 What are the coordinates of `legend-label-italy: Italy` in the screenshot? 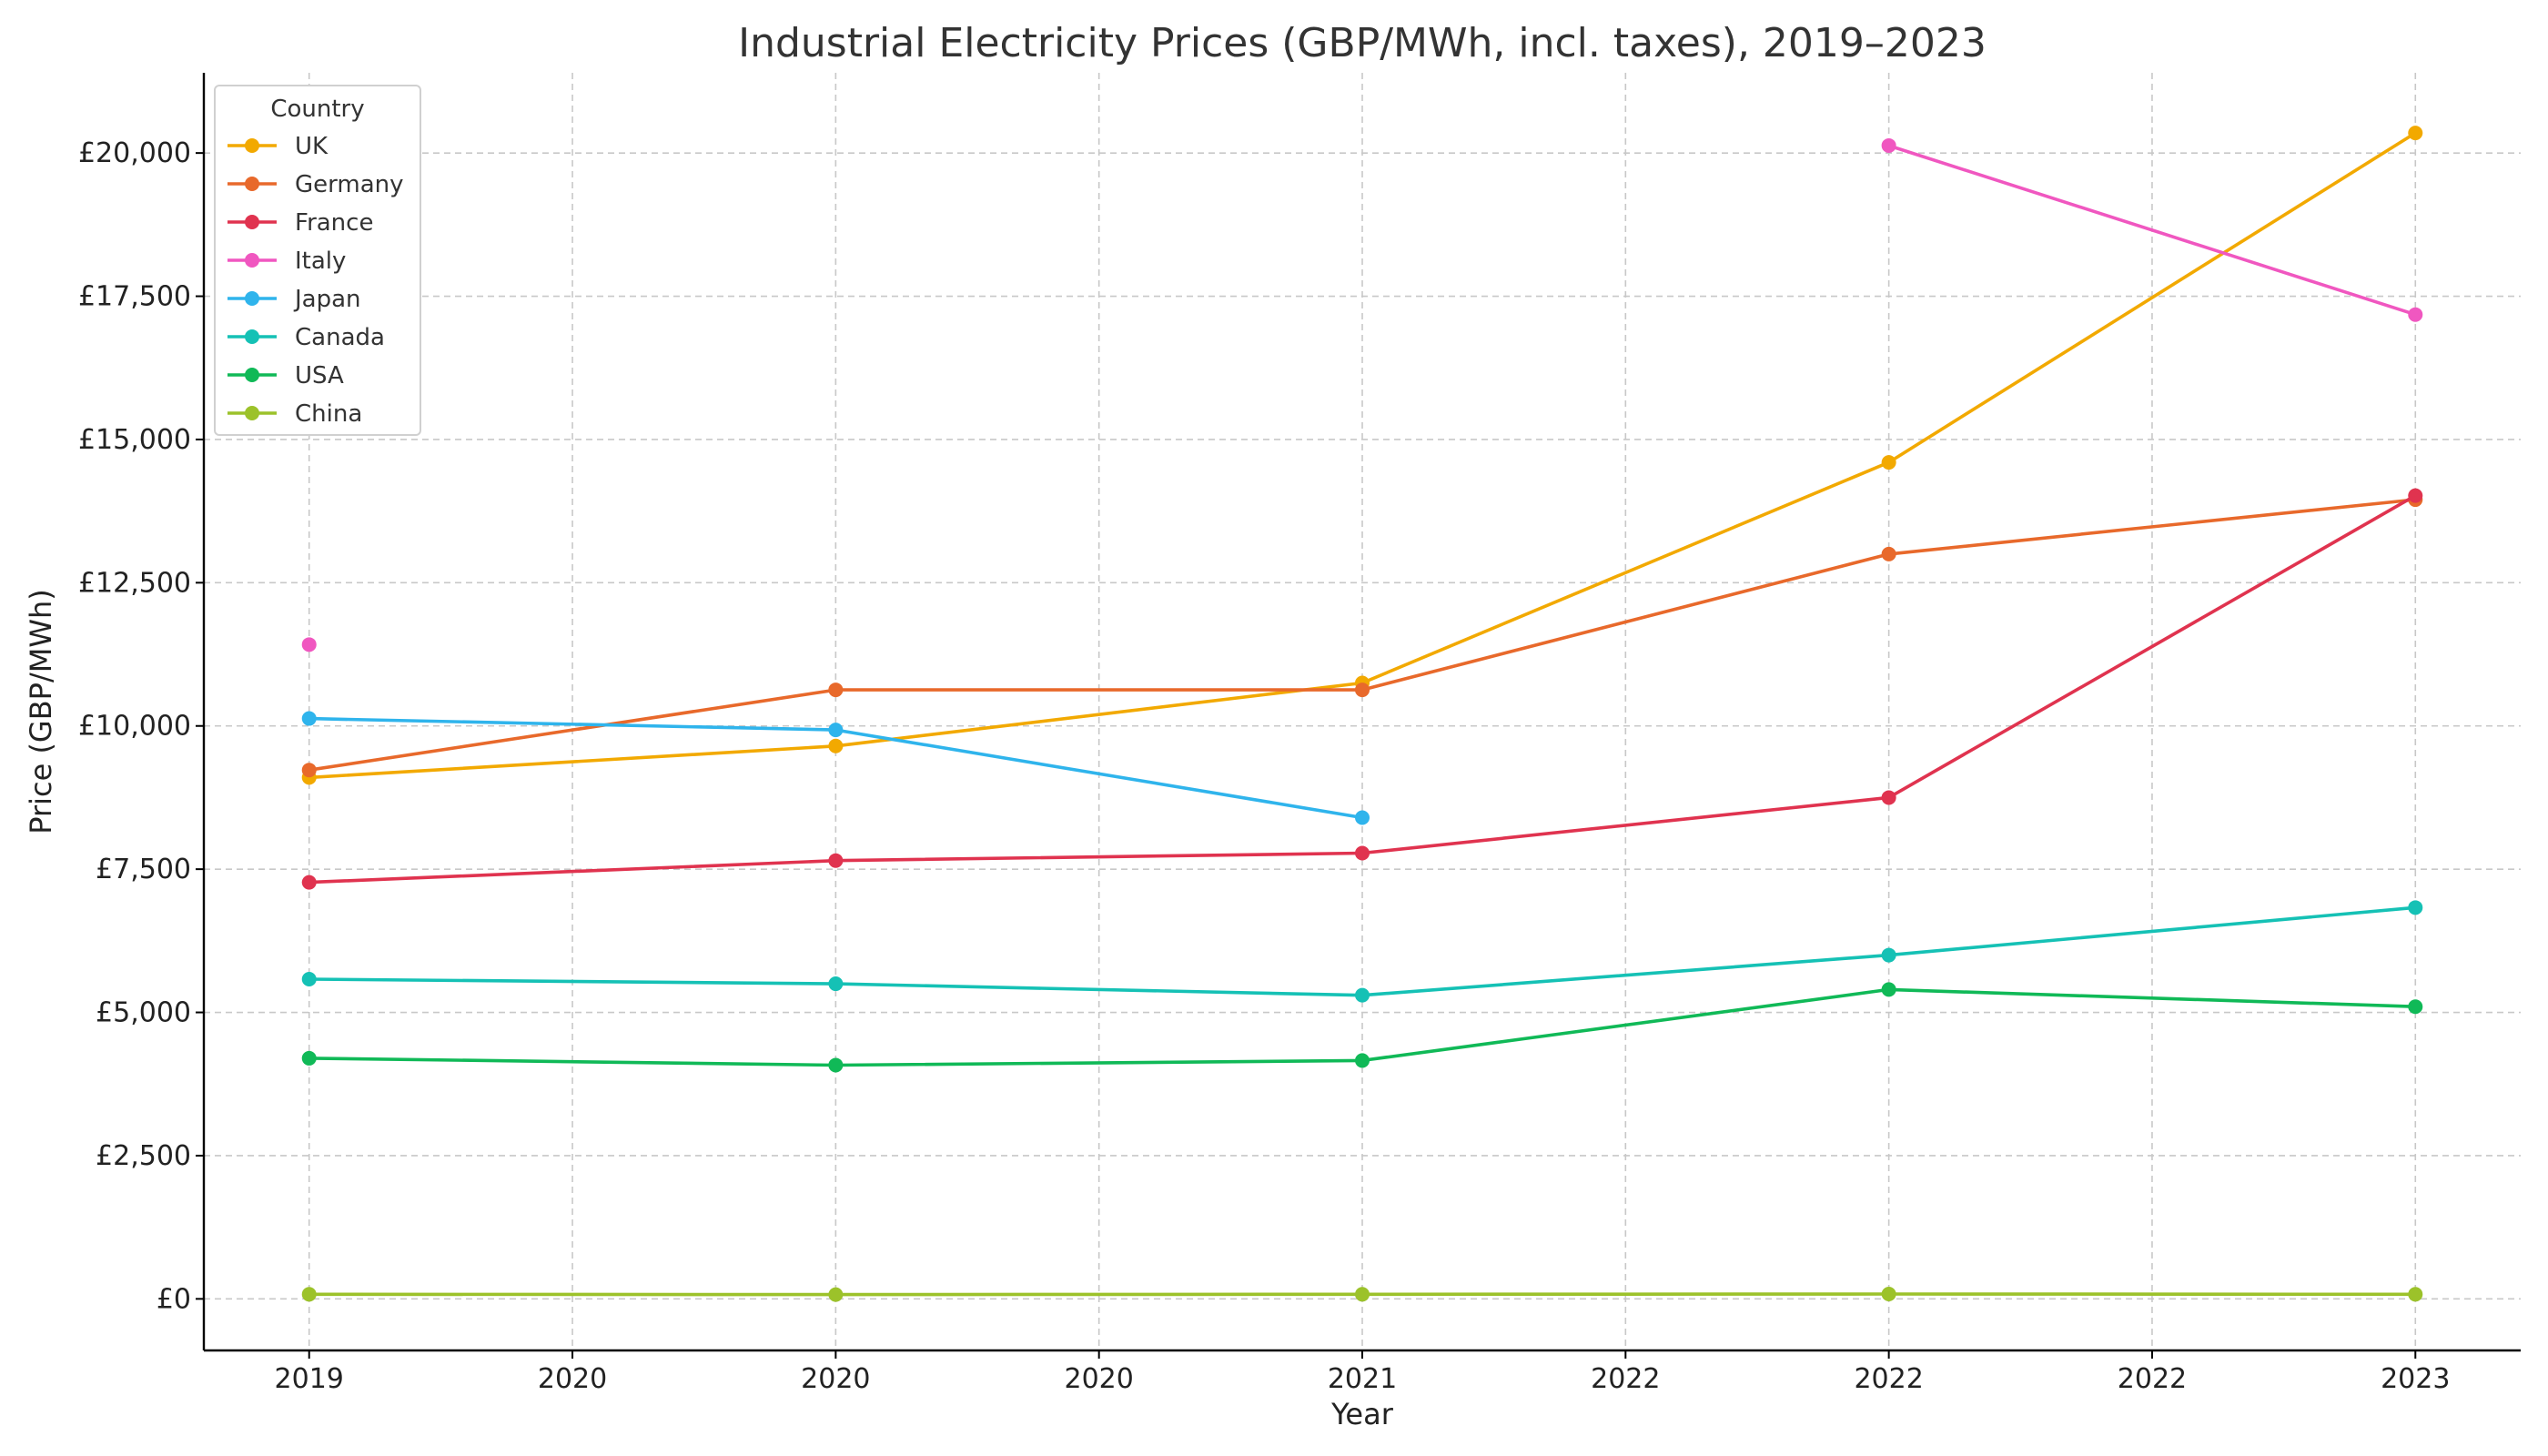 It's located at (321, 261).